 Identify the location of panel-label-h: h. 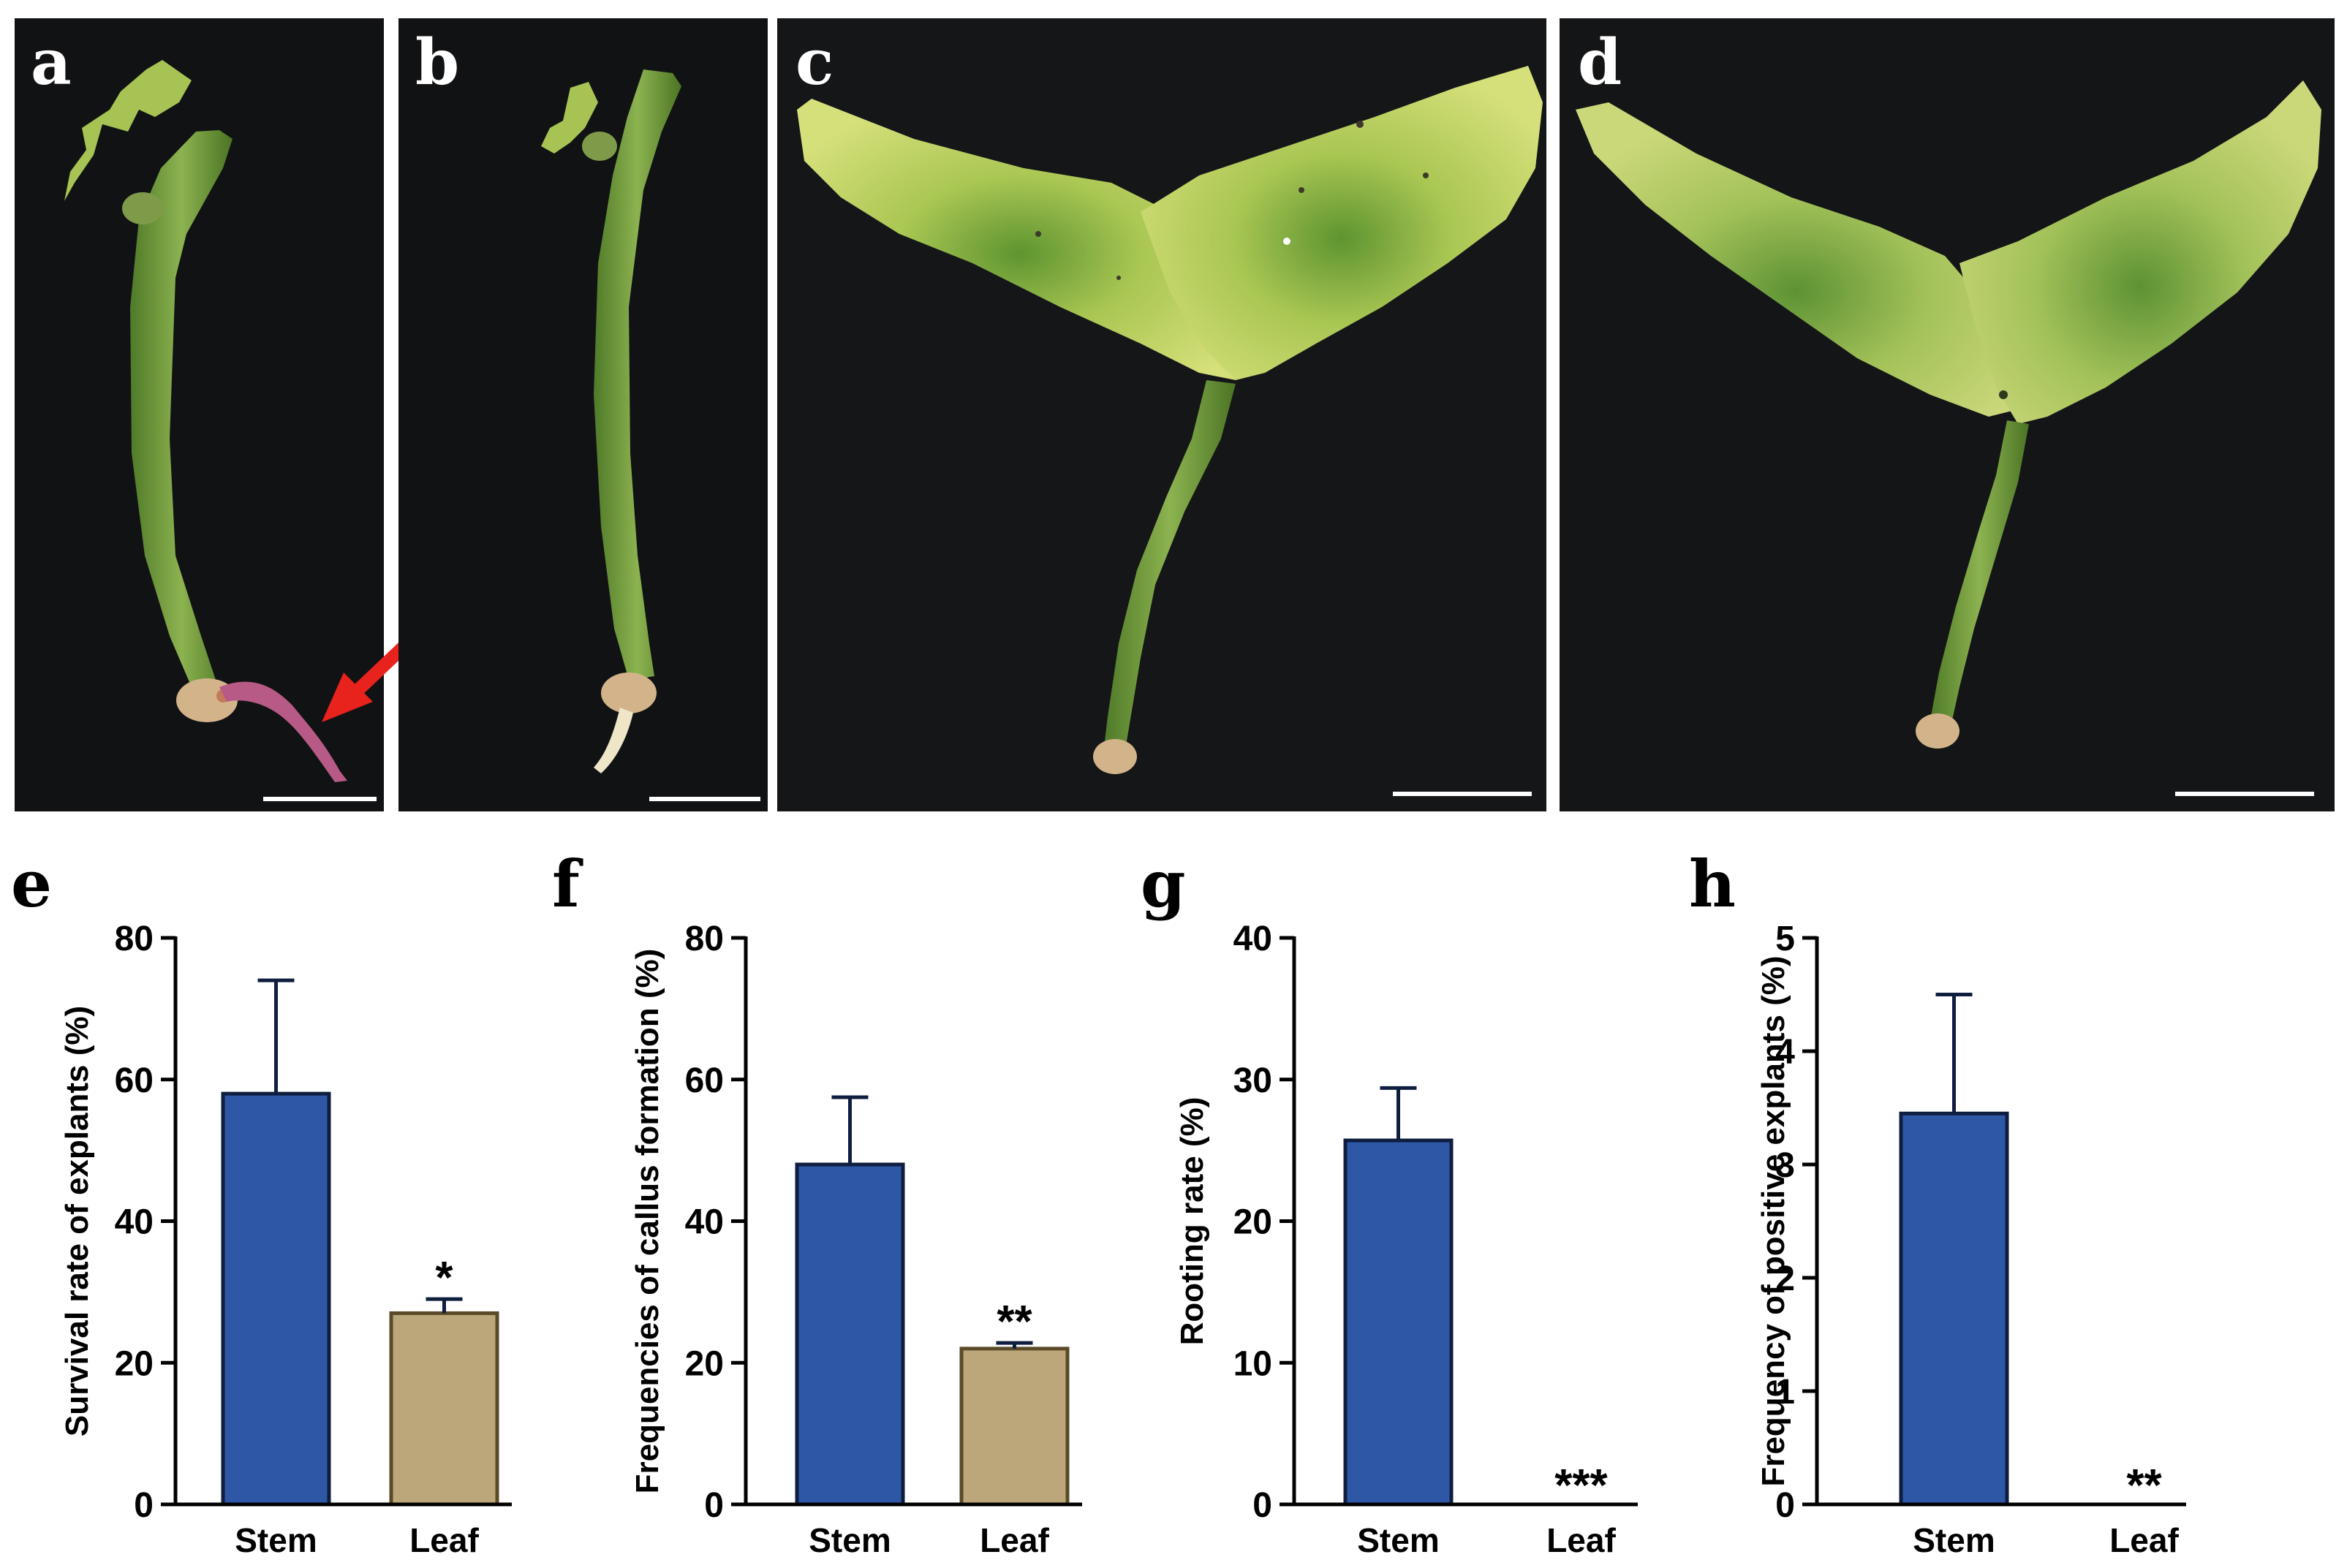
(1713, 884).